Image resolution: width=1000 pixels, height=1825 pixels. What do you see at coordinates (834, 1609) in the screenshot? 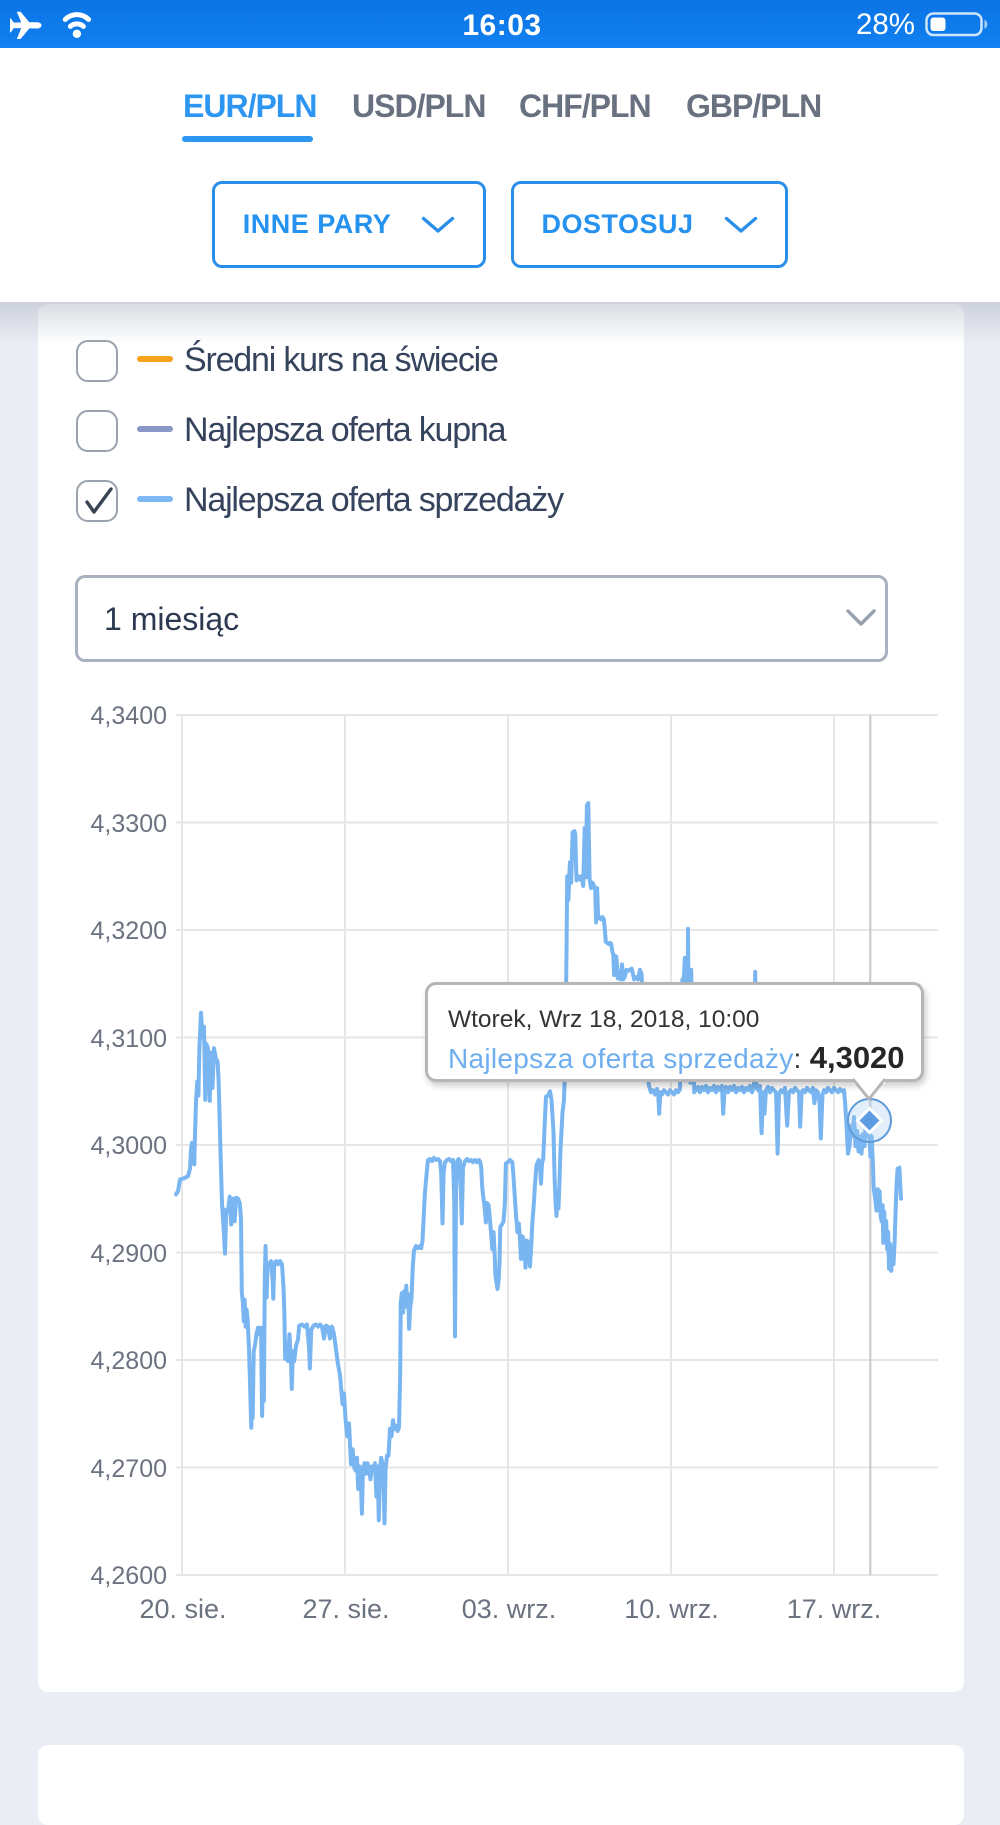
I see `svg-text: 17. wrz.` at bounding box center [834, 1609].